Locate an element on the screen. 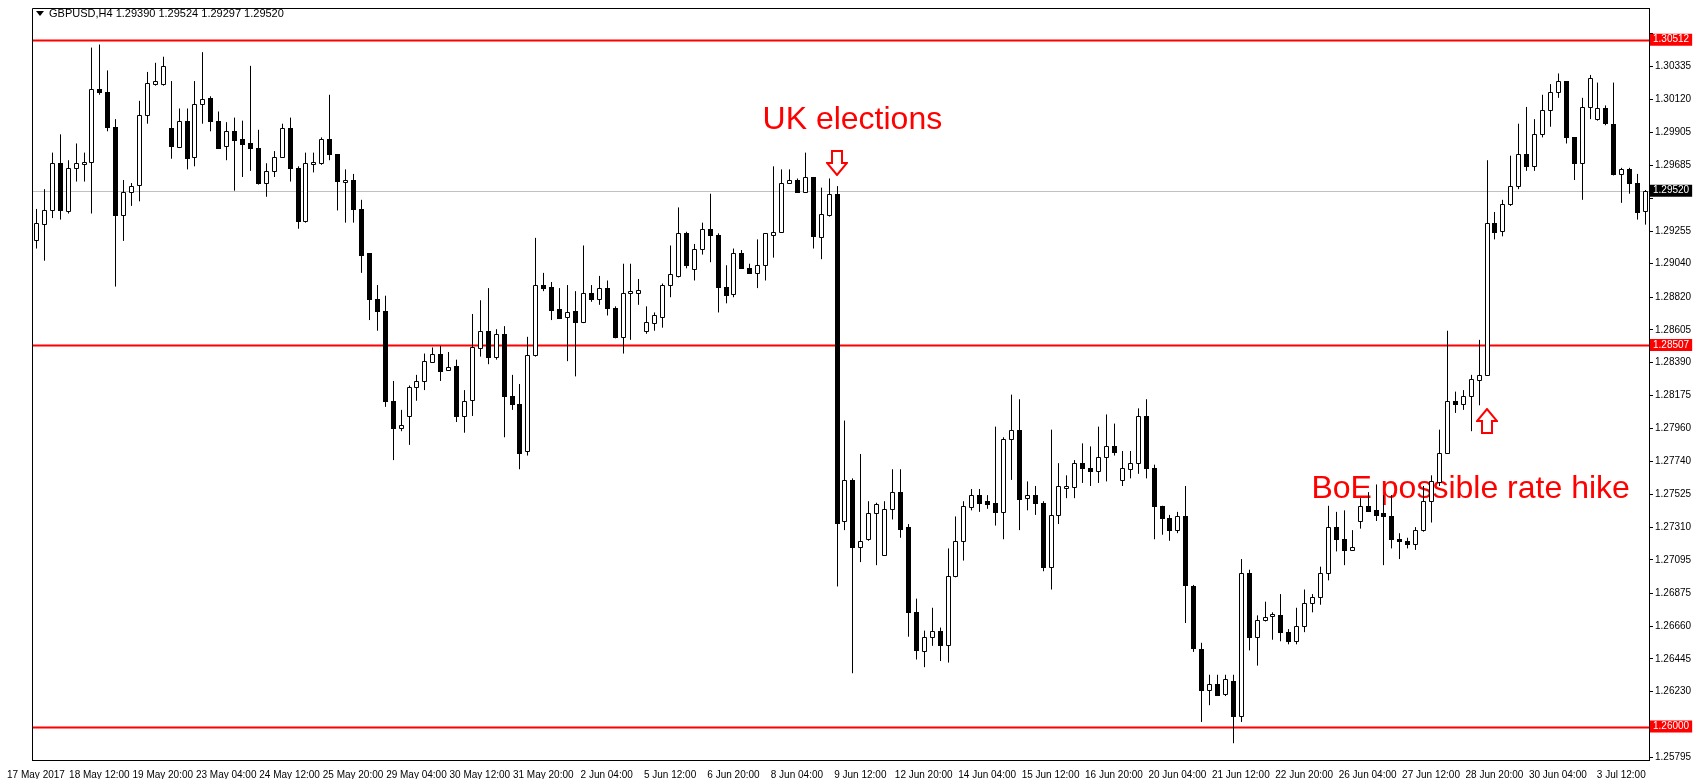  y-tick-label: 1.29040 is located at coordinates (1673, 263).